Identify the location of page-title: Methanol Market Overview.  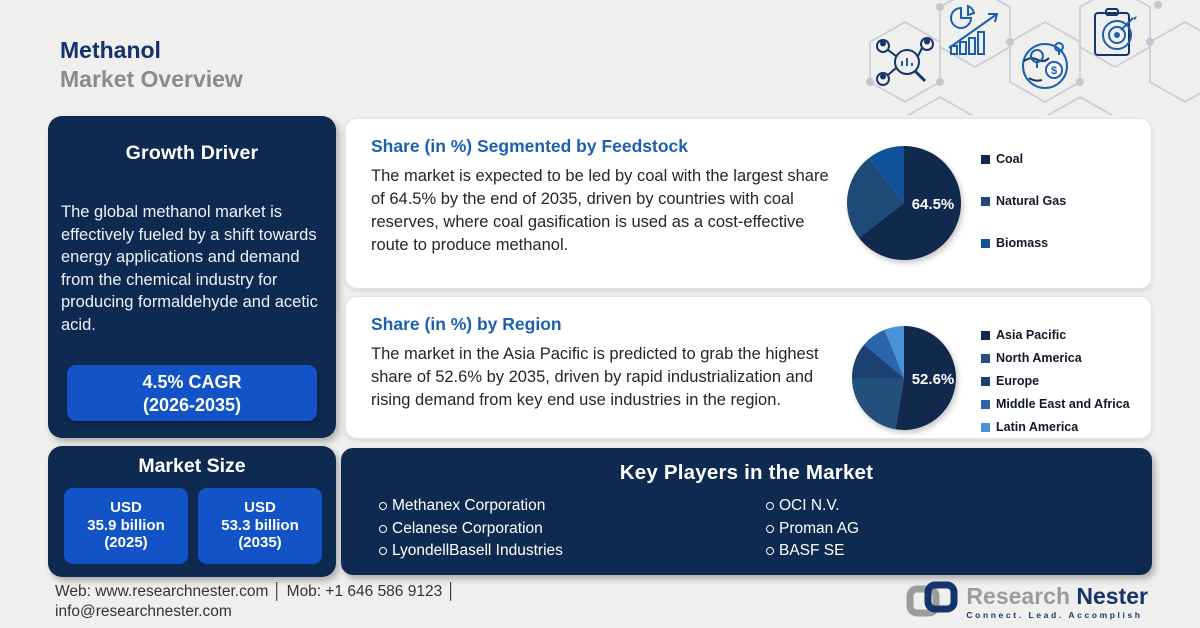
(151, 65).